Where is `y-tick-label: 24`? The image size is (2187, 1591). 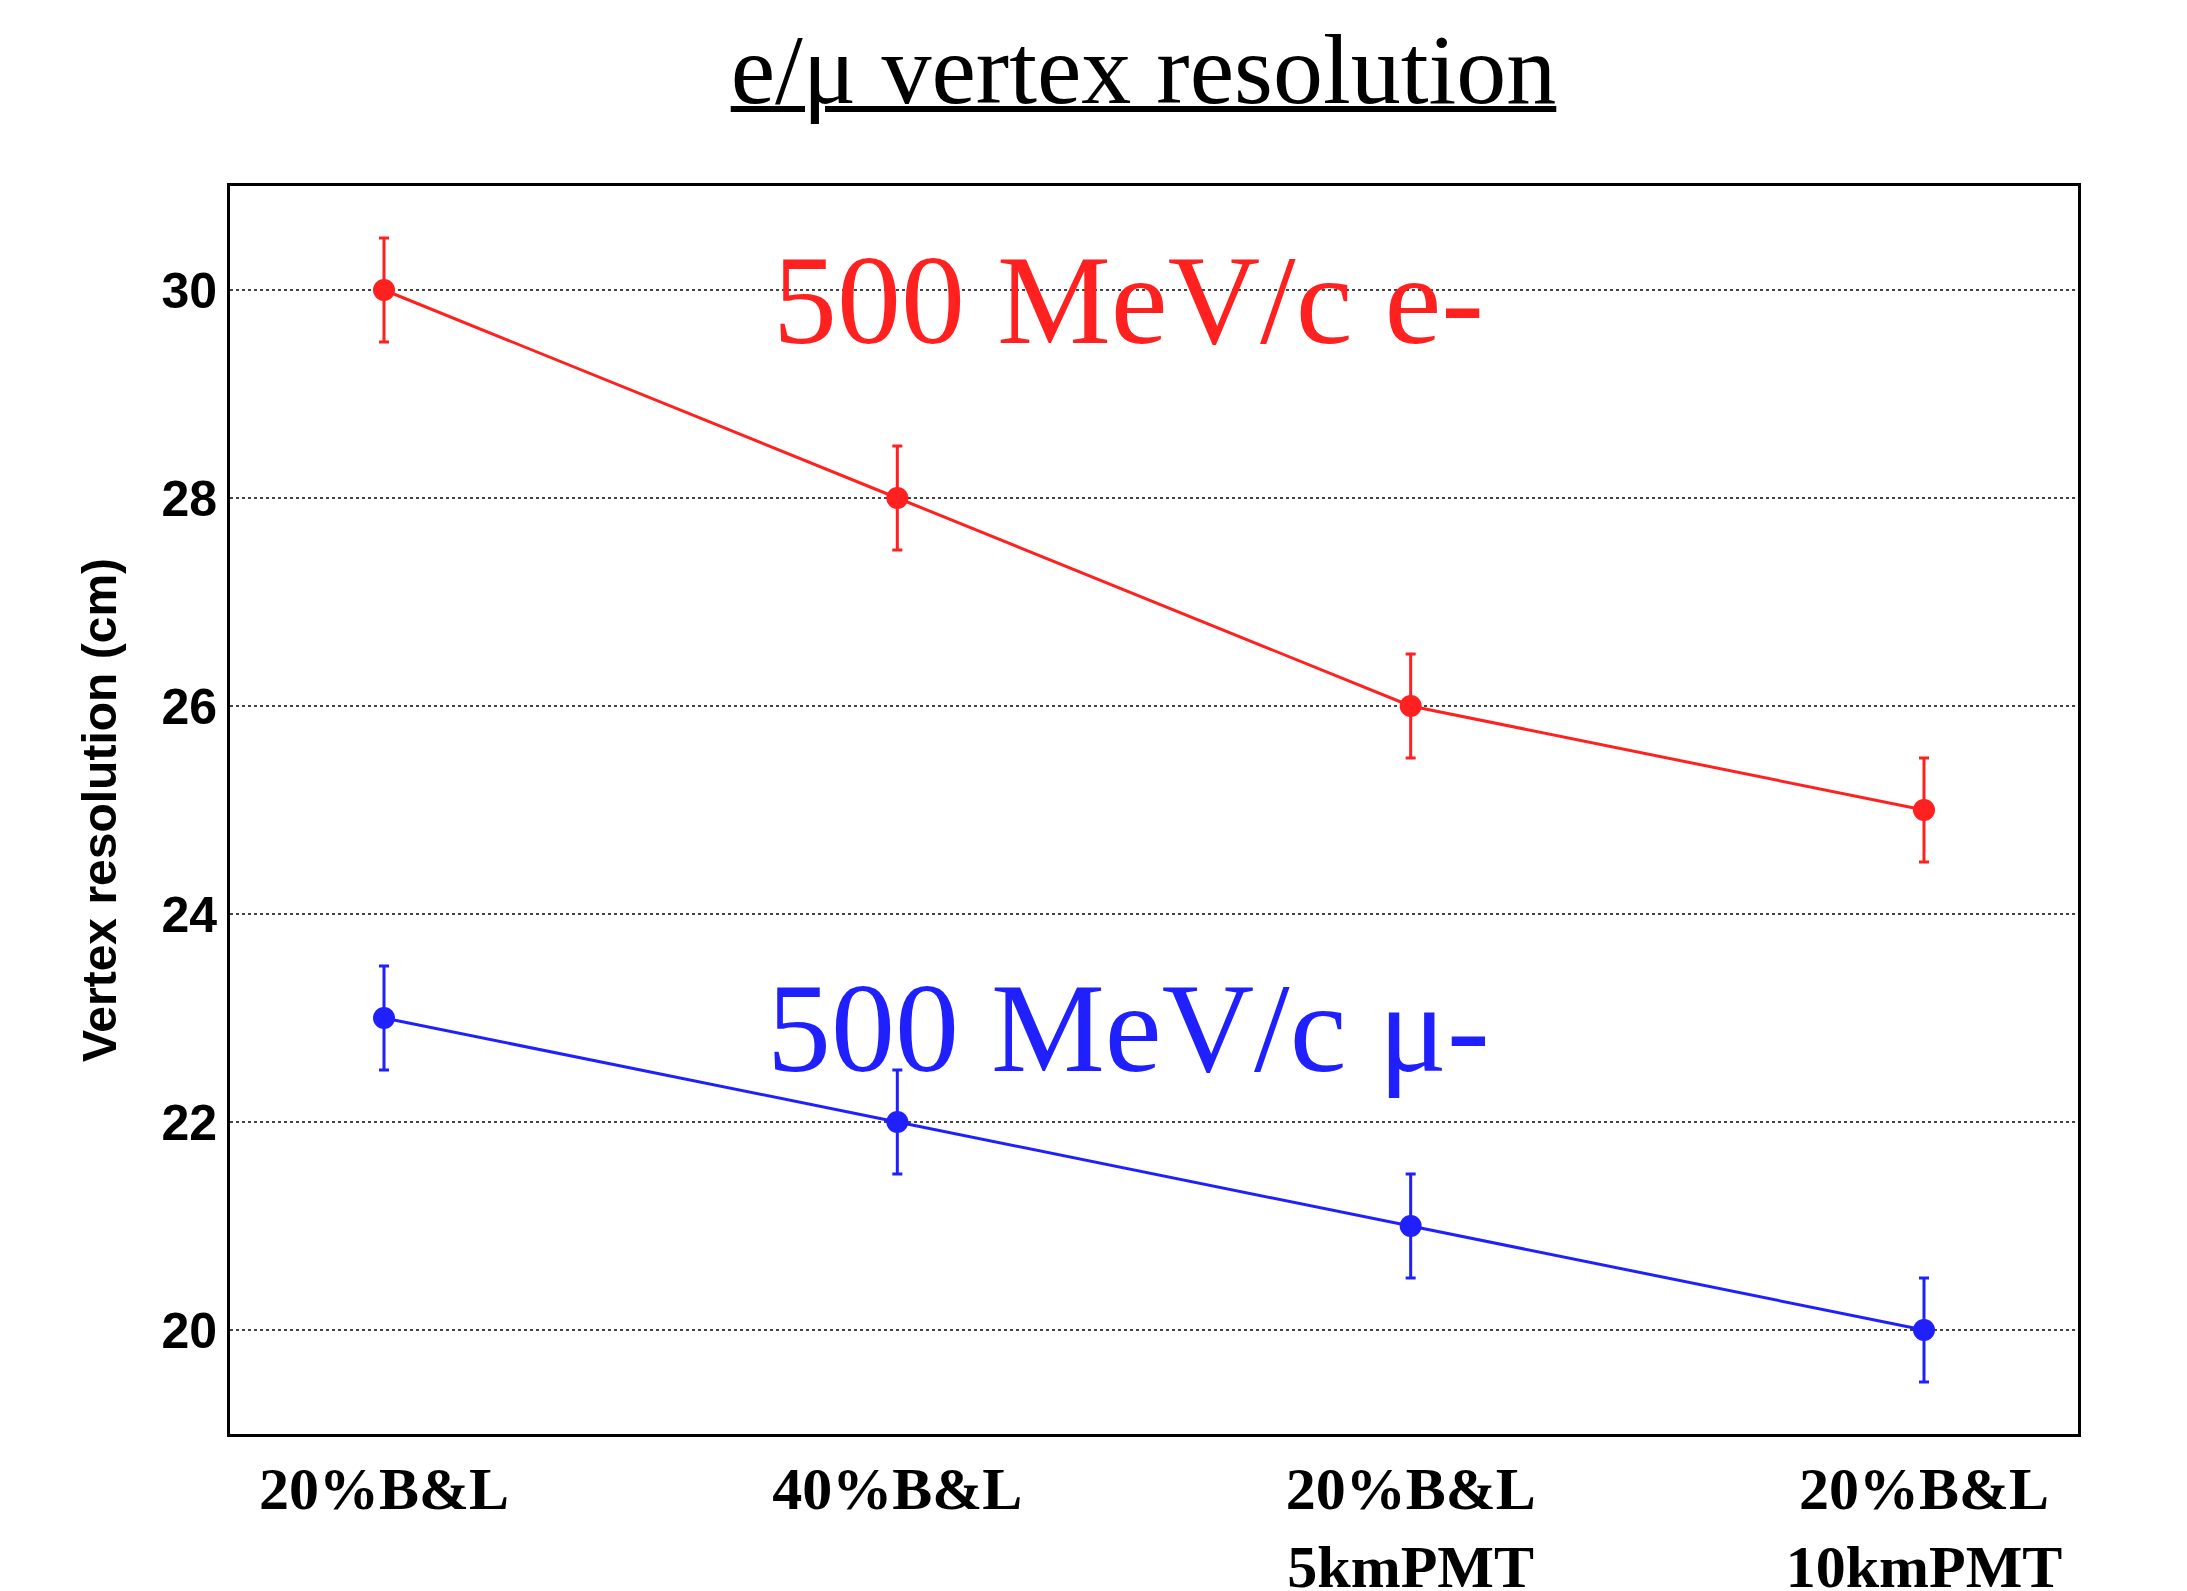 y-tick-label: 24 is located at coordinates (189, 914).